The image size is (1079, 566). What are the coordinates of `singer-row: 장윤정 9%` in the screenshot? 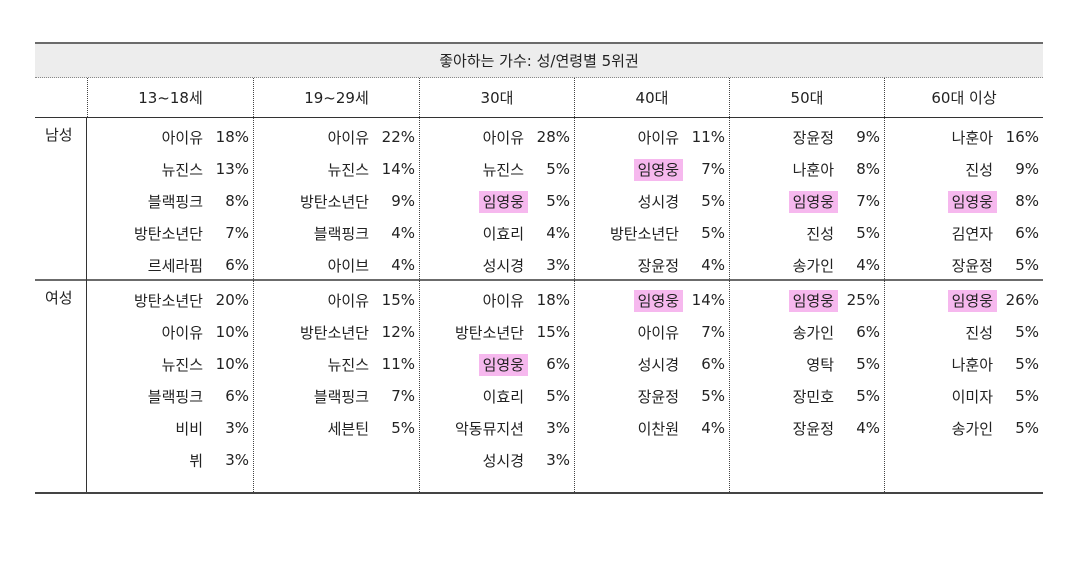 It's located at (807, 137).